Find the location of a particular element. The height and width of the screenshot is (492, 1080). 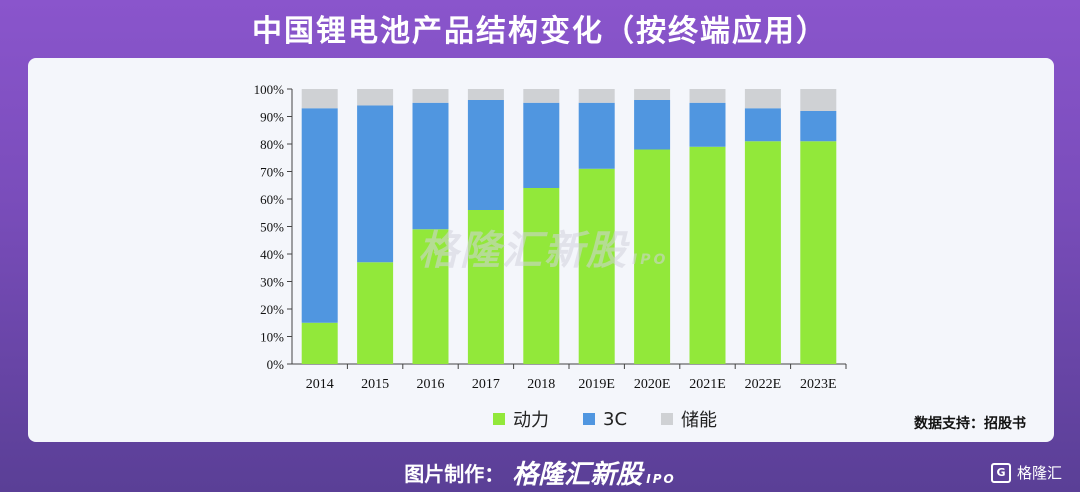

page-title: 中国锂电池产品结构变化（按终端应用） is located at coordinates (540, 31).